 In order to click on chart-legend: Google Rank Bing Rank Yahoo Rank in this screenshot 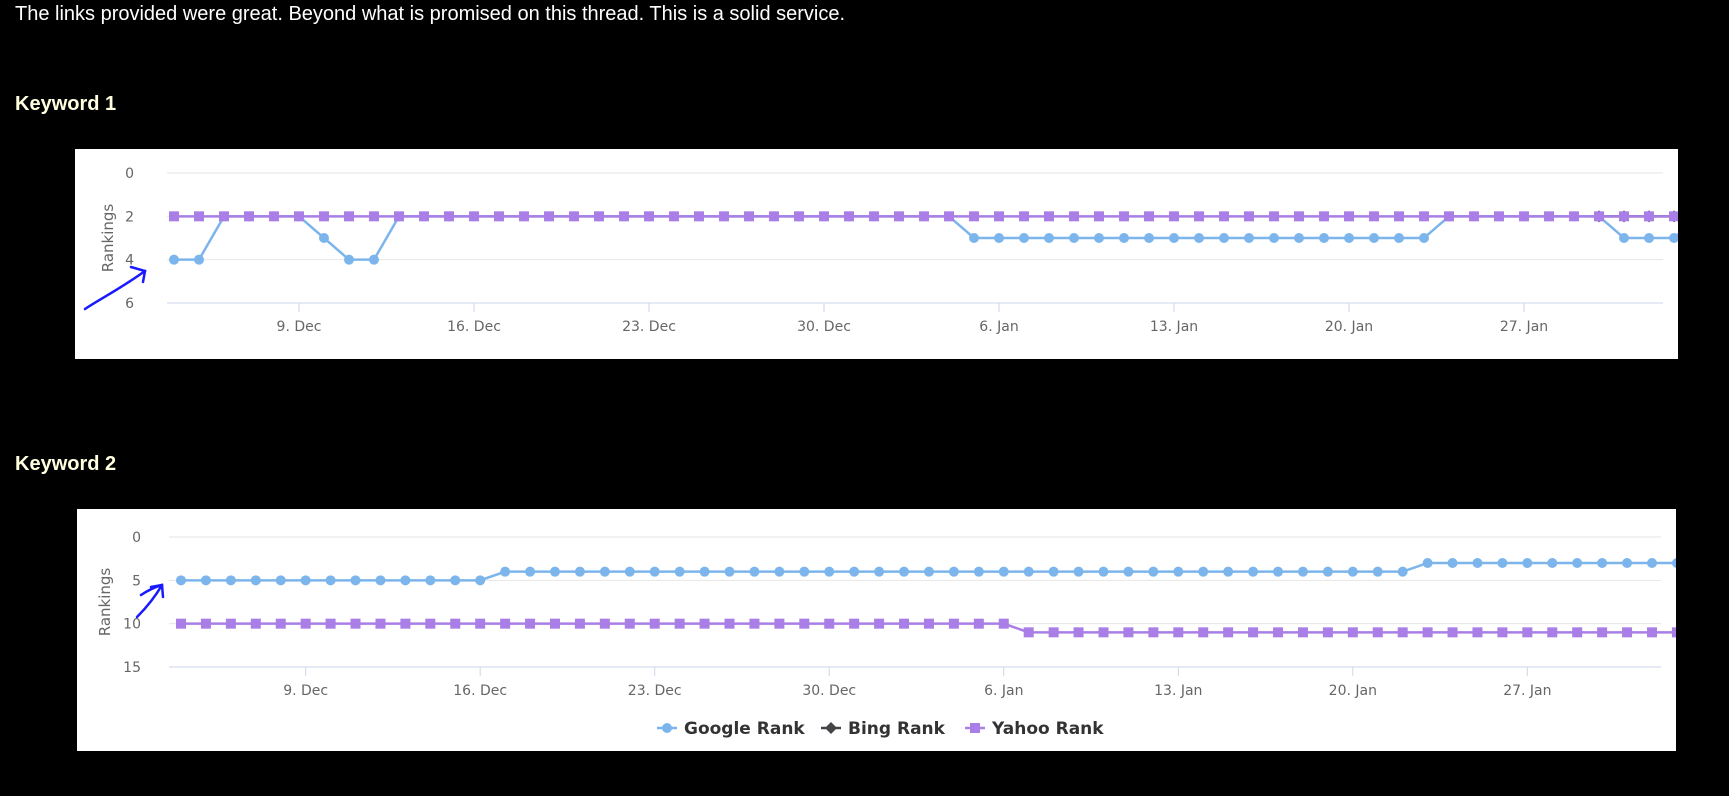, I will do `click(880, 729)`.